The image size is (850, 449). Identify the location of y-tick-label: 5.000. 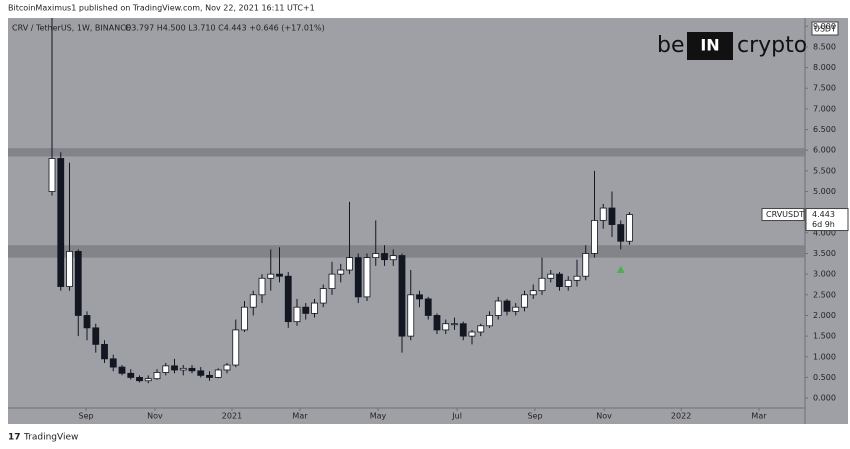
(824, 191).